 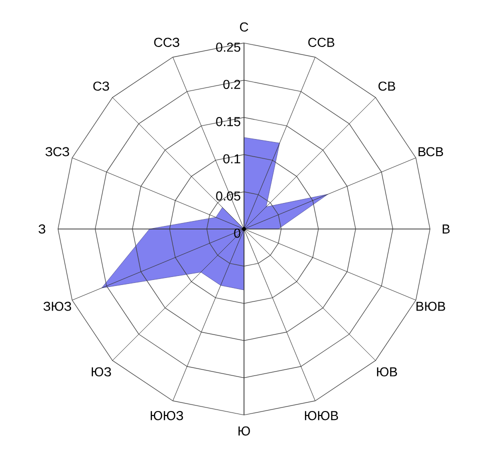 What do you see at coordinates (321, 415) in the screenshot?
I see `spoke-label: ЮЮВ` at bounding box center [321, 415].